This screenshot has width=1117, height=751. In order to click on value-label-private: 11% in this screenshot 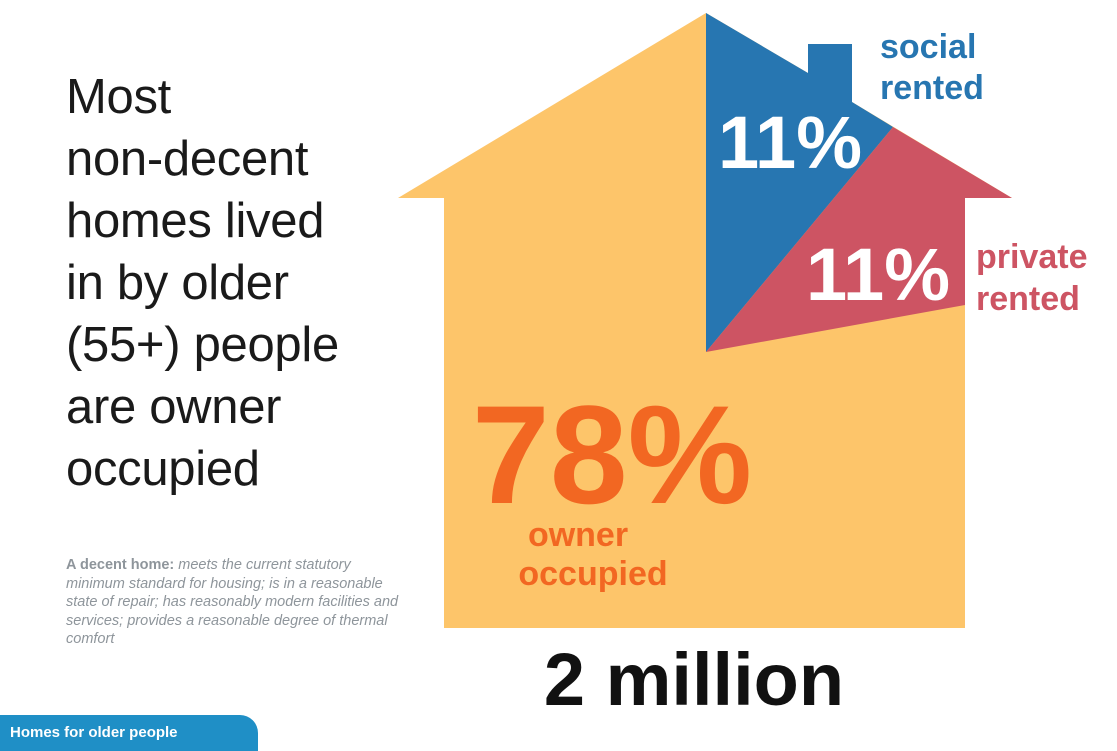, I will do `click(878, 274)`.